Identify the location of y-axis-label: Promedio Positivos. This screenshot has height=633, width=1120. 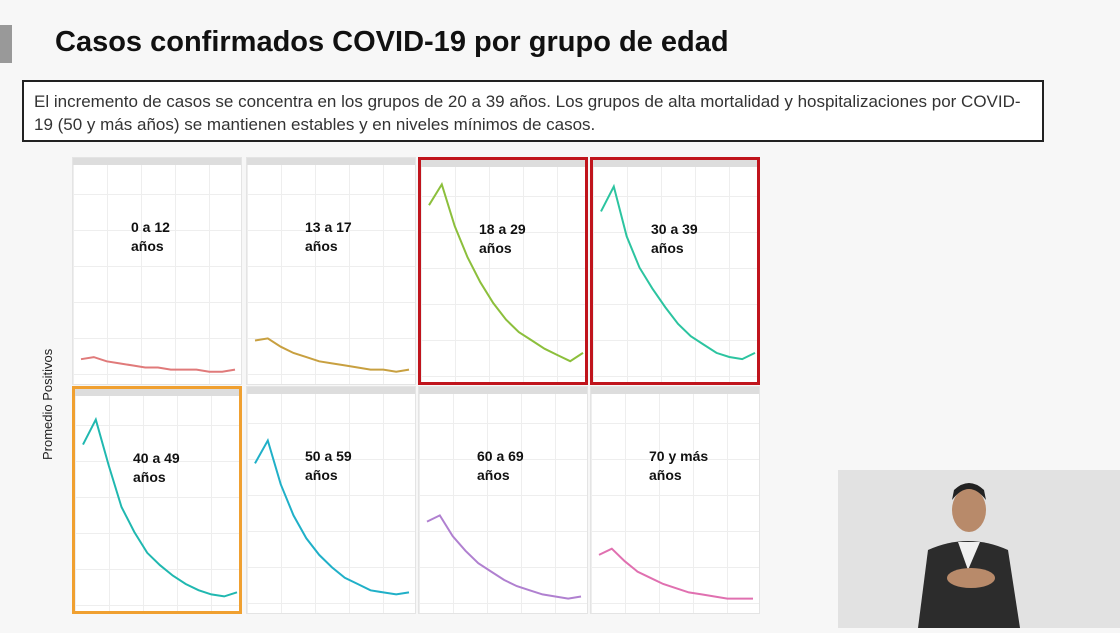
(47, 404).